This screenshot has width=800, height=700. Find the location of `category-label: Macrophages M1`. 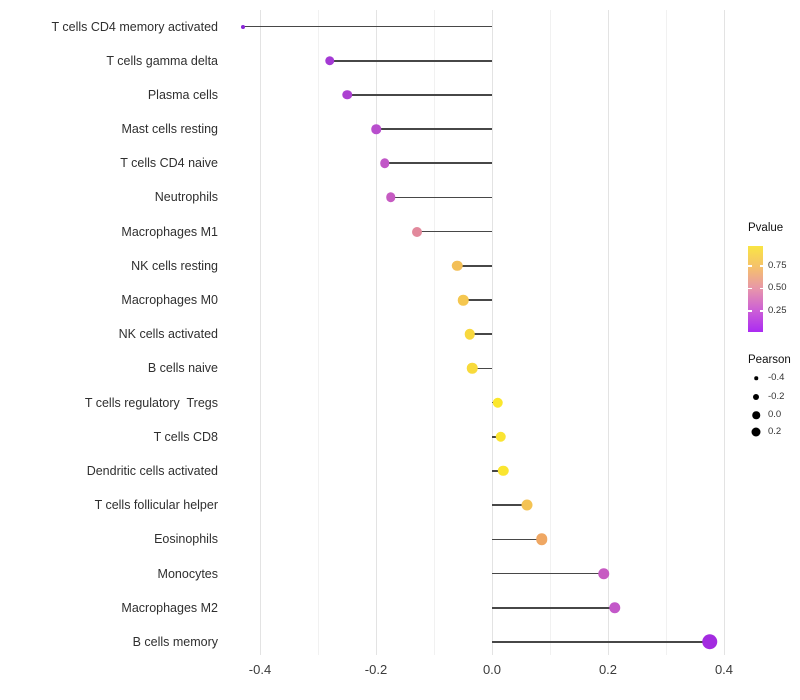

category-label: Macrophages M1 is located at coordinates (169, 231).